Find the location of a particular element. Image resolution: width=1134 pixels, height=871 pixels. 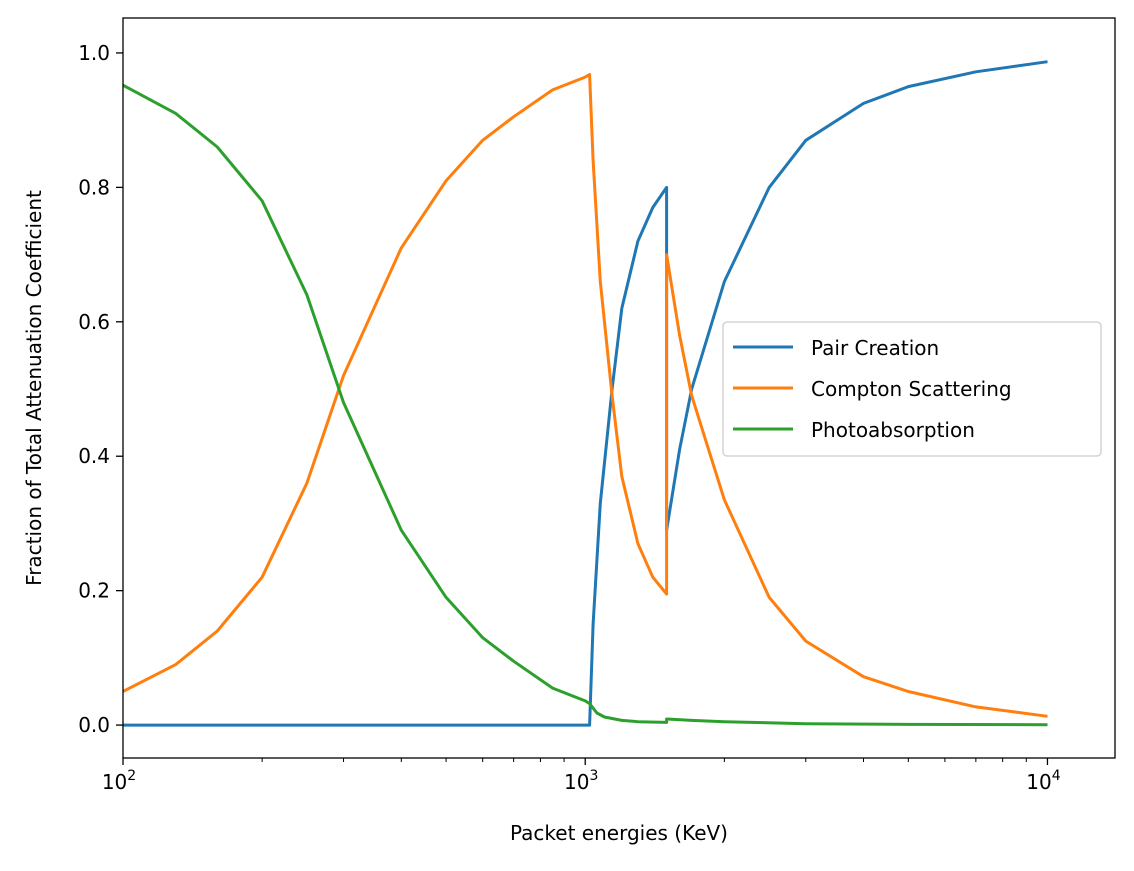

x-tick-label: 10² is located at coordinates (119, 781).